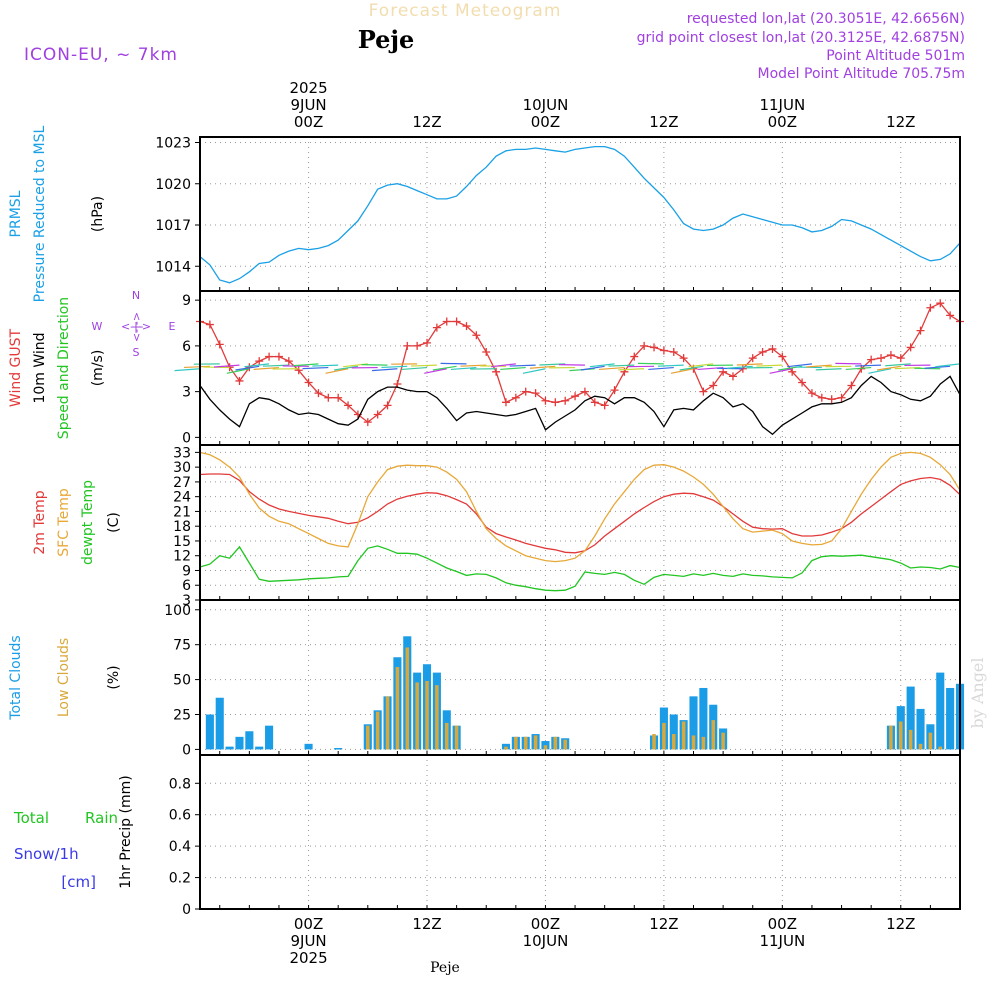 The width and height of the screenshot is (1000, 1000). Describe the element at coordinates (182, 453) in the screenshot. I see `y-tick-label: 33` at that location.